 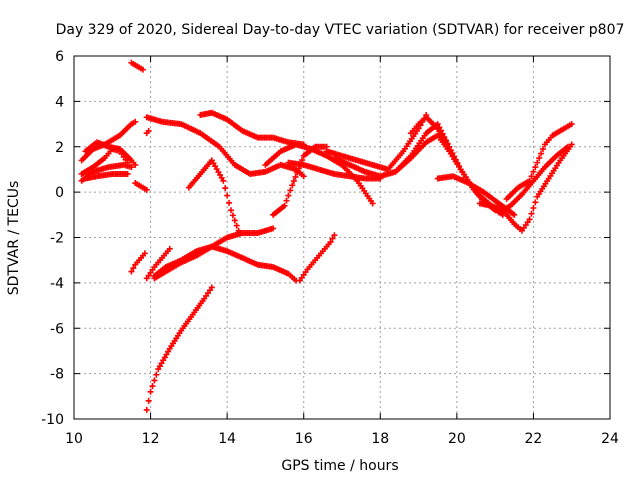 I want to click on y-tick-label: -2, so click(x=57, y=239).